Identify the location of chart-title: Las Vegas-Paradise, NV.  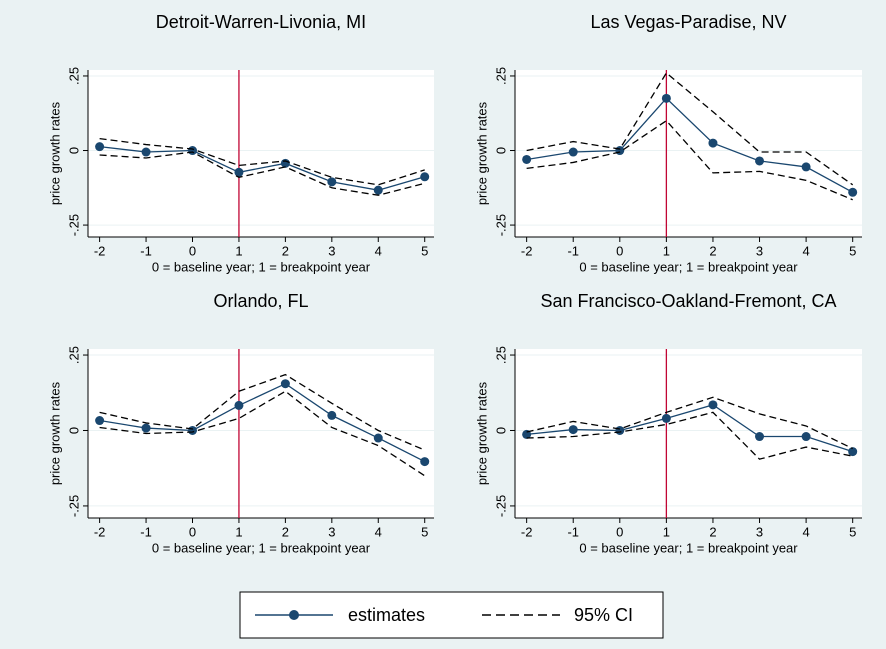
(688, 22).